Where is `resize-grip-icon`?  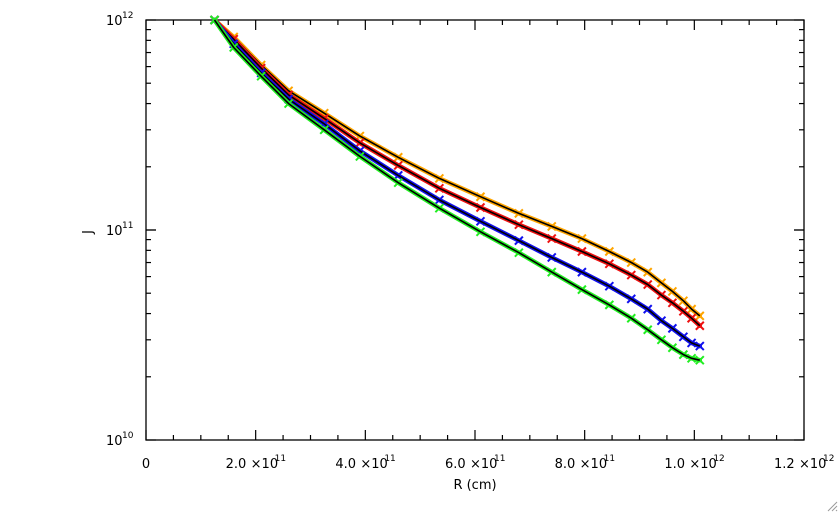
resize-grip-icon is located at coordinates (832, 506).